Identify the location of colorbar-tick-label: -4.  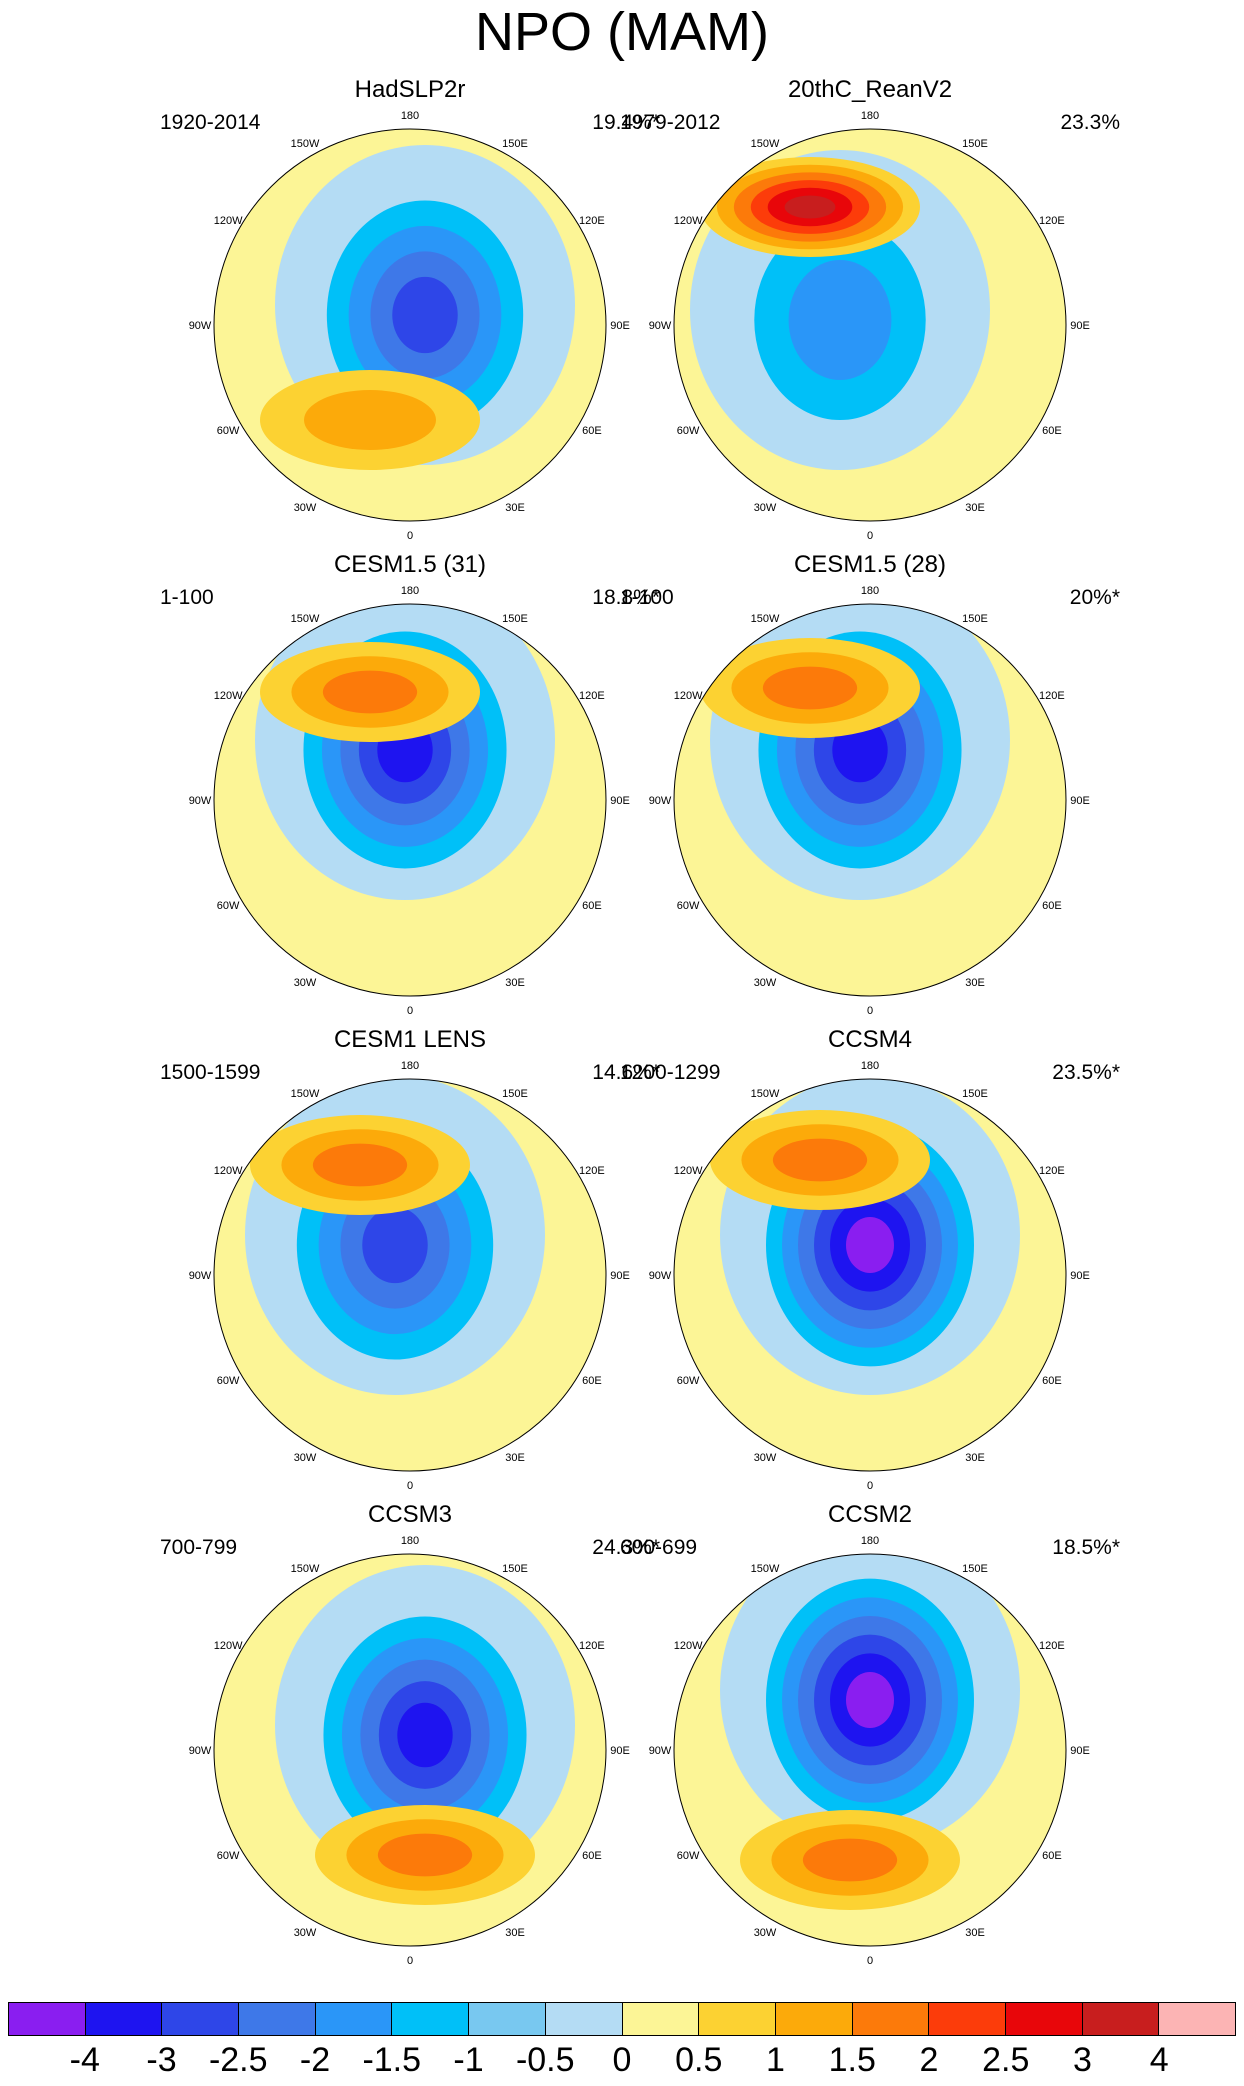
(84, 2060).